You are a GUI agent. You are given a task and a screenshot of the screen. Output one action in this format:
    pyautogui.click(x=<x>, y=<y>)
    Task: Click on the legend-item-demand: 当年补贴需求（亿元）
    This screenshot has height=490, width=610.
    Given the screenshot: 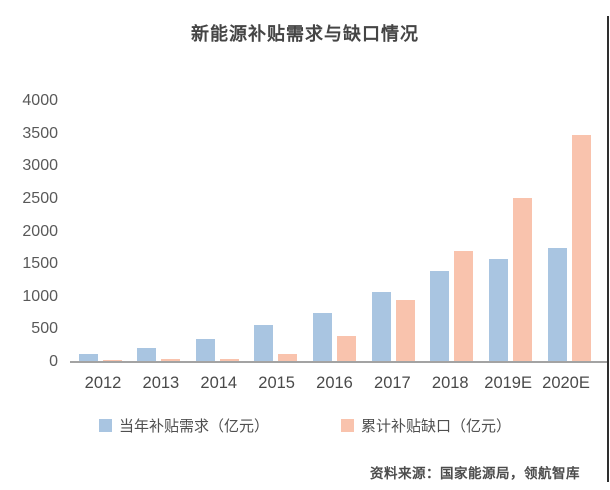 What is the action you would take?
    pyautogui.click(x=183, y=425)
    